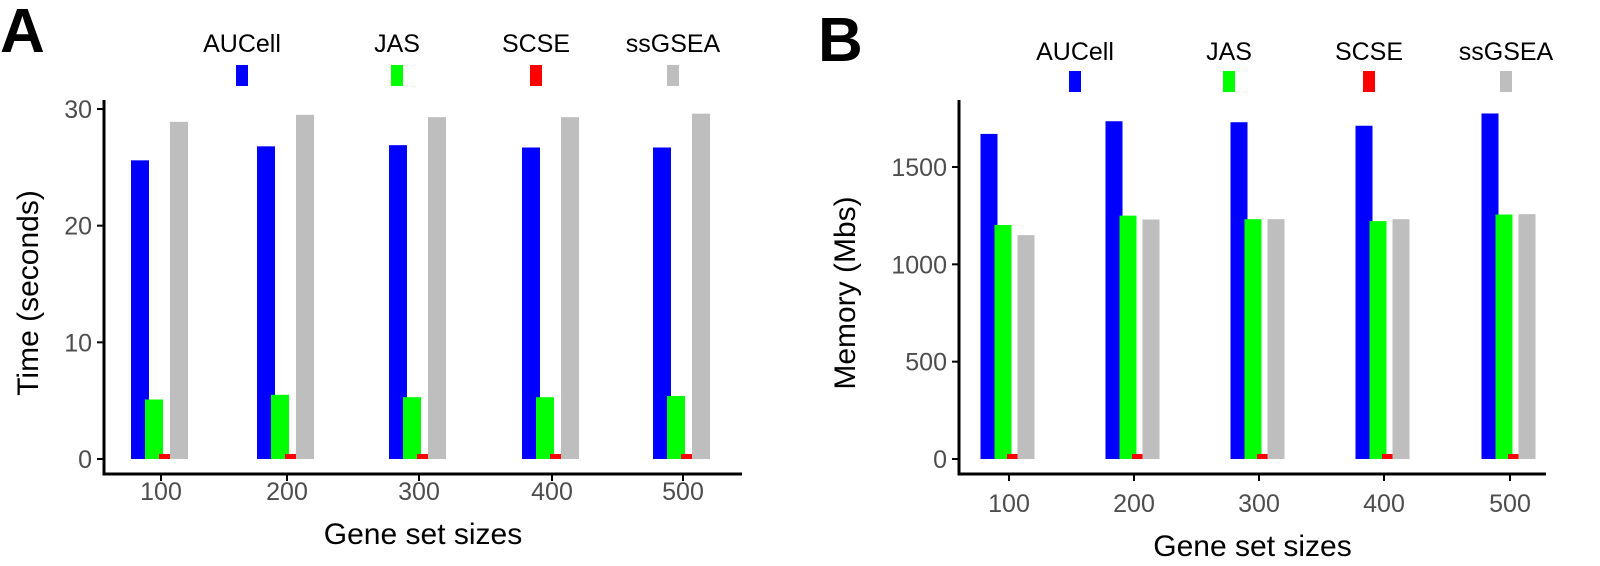  Describe the element at coordinates (78, 343) in the screenshot. I see `panel-a-y-tick-label: 10` at that location.